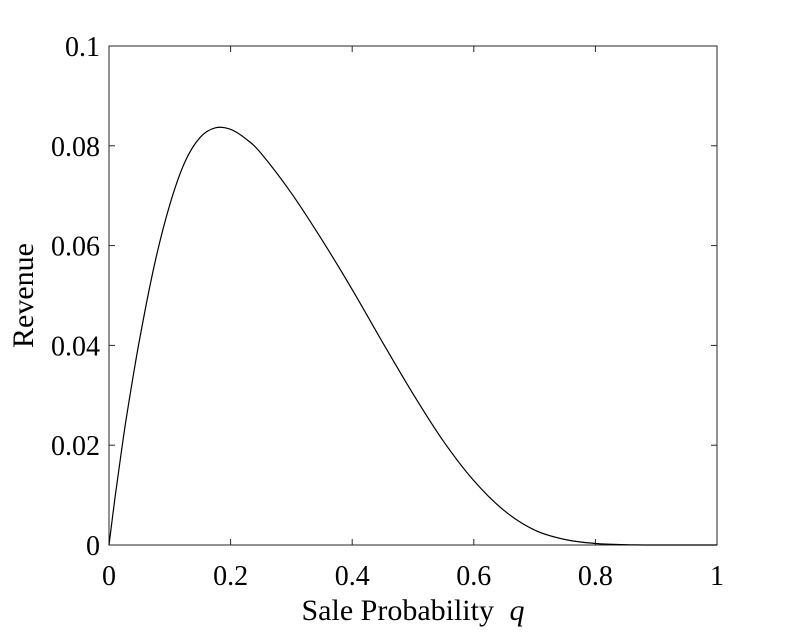  I want to click on x-axis-title-variable: q, so click(516, 610).